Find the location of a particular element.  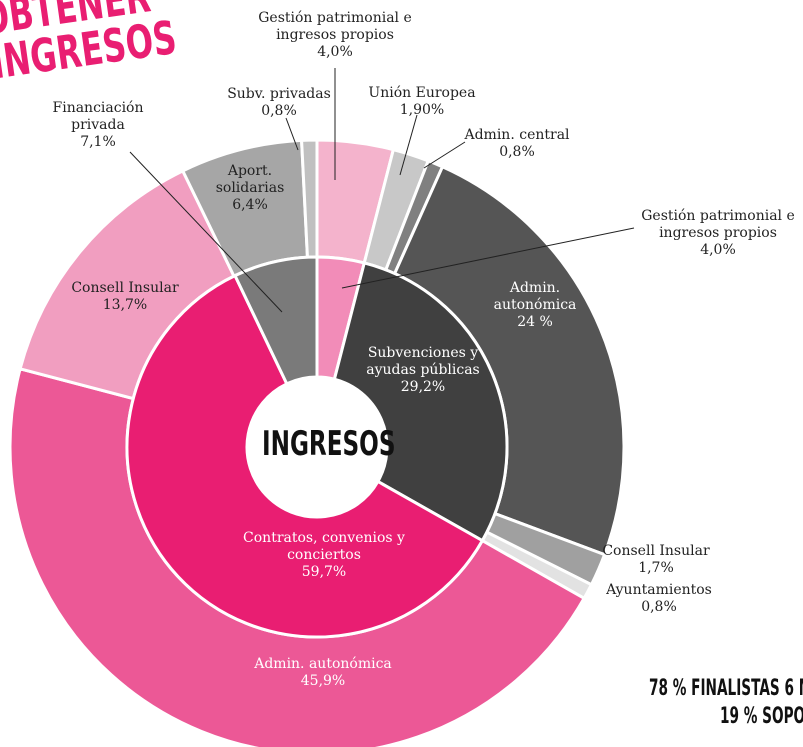

slice-name: Subv. privadas is located at coordinates (279, 94).